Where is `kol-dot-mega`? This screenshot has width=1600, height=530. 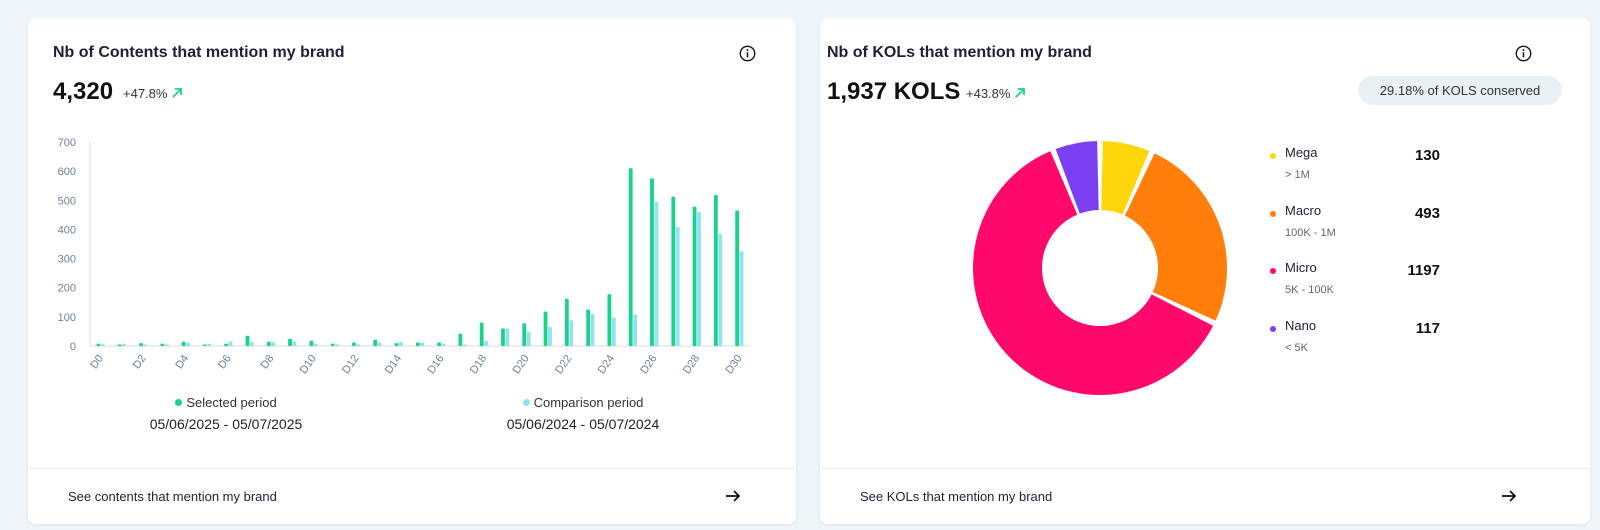
kol-dot-mega is located at coordinates (1273, 156).